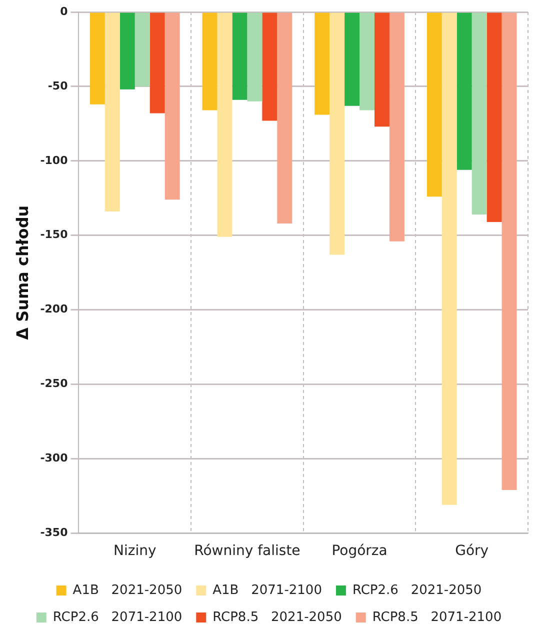 This screenshot has height=644, width=538. Describe the element at coordinates (64, 11) in the screenshot. I see `y-tick-label: 0` at that location.